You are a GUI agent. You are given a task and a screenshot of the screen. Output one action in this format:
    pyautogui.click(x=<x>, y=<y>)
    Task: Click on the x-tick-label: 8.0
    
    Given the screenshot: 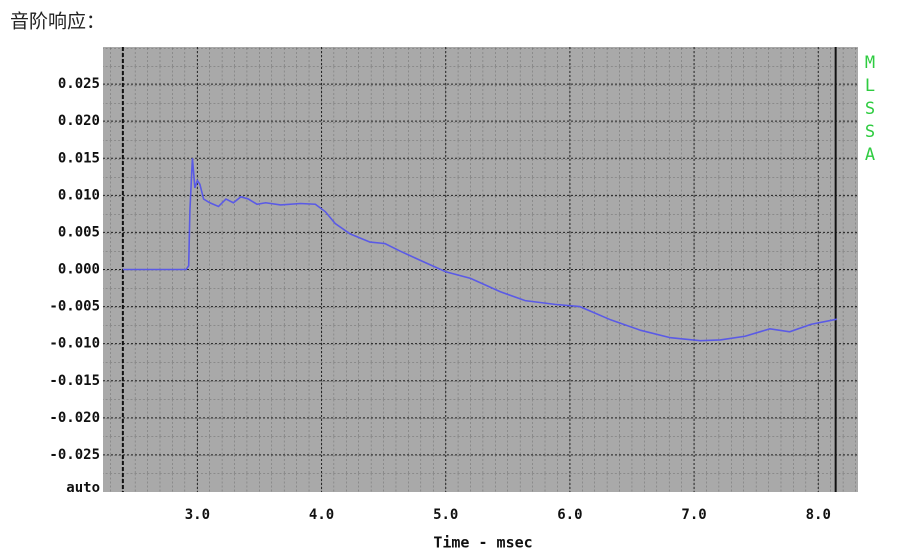 What is the action you would take?
    pyautogui.click(x=818, y=515)
    